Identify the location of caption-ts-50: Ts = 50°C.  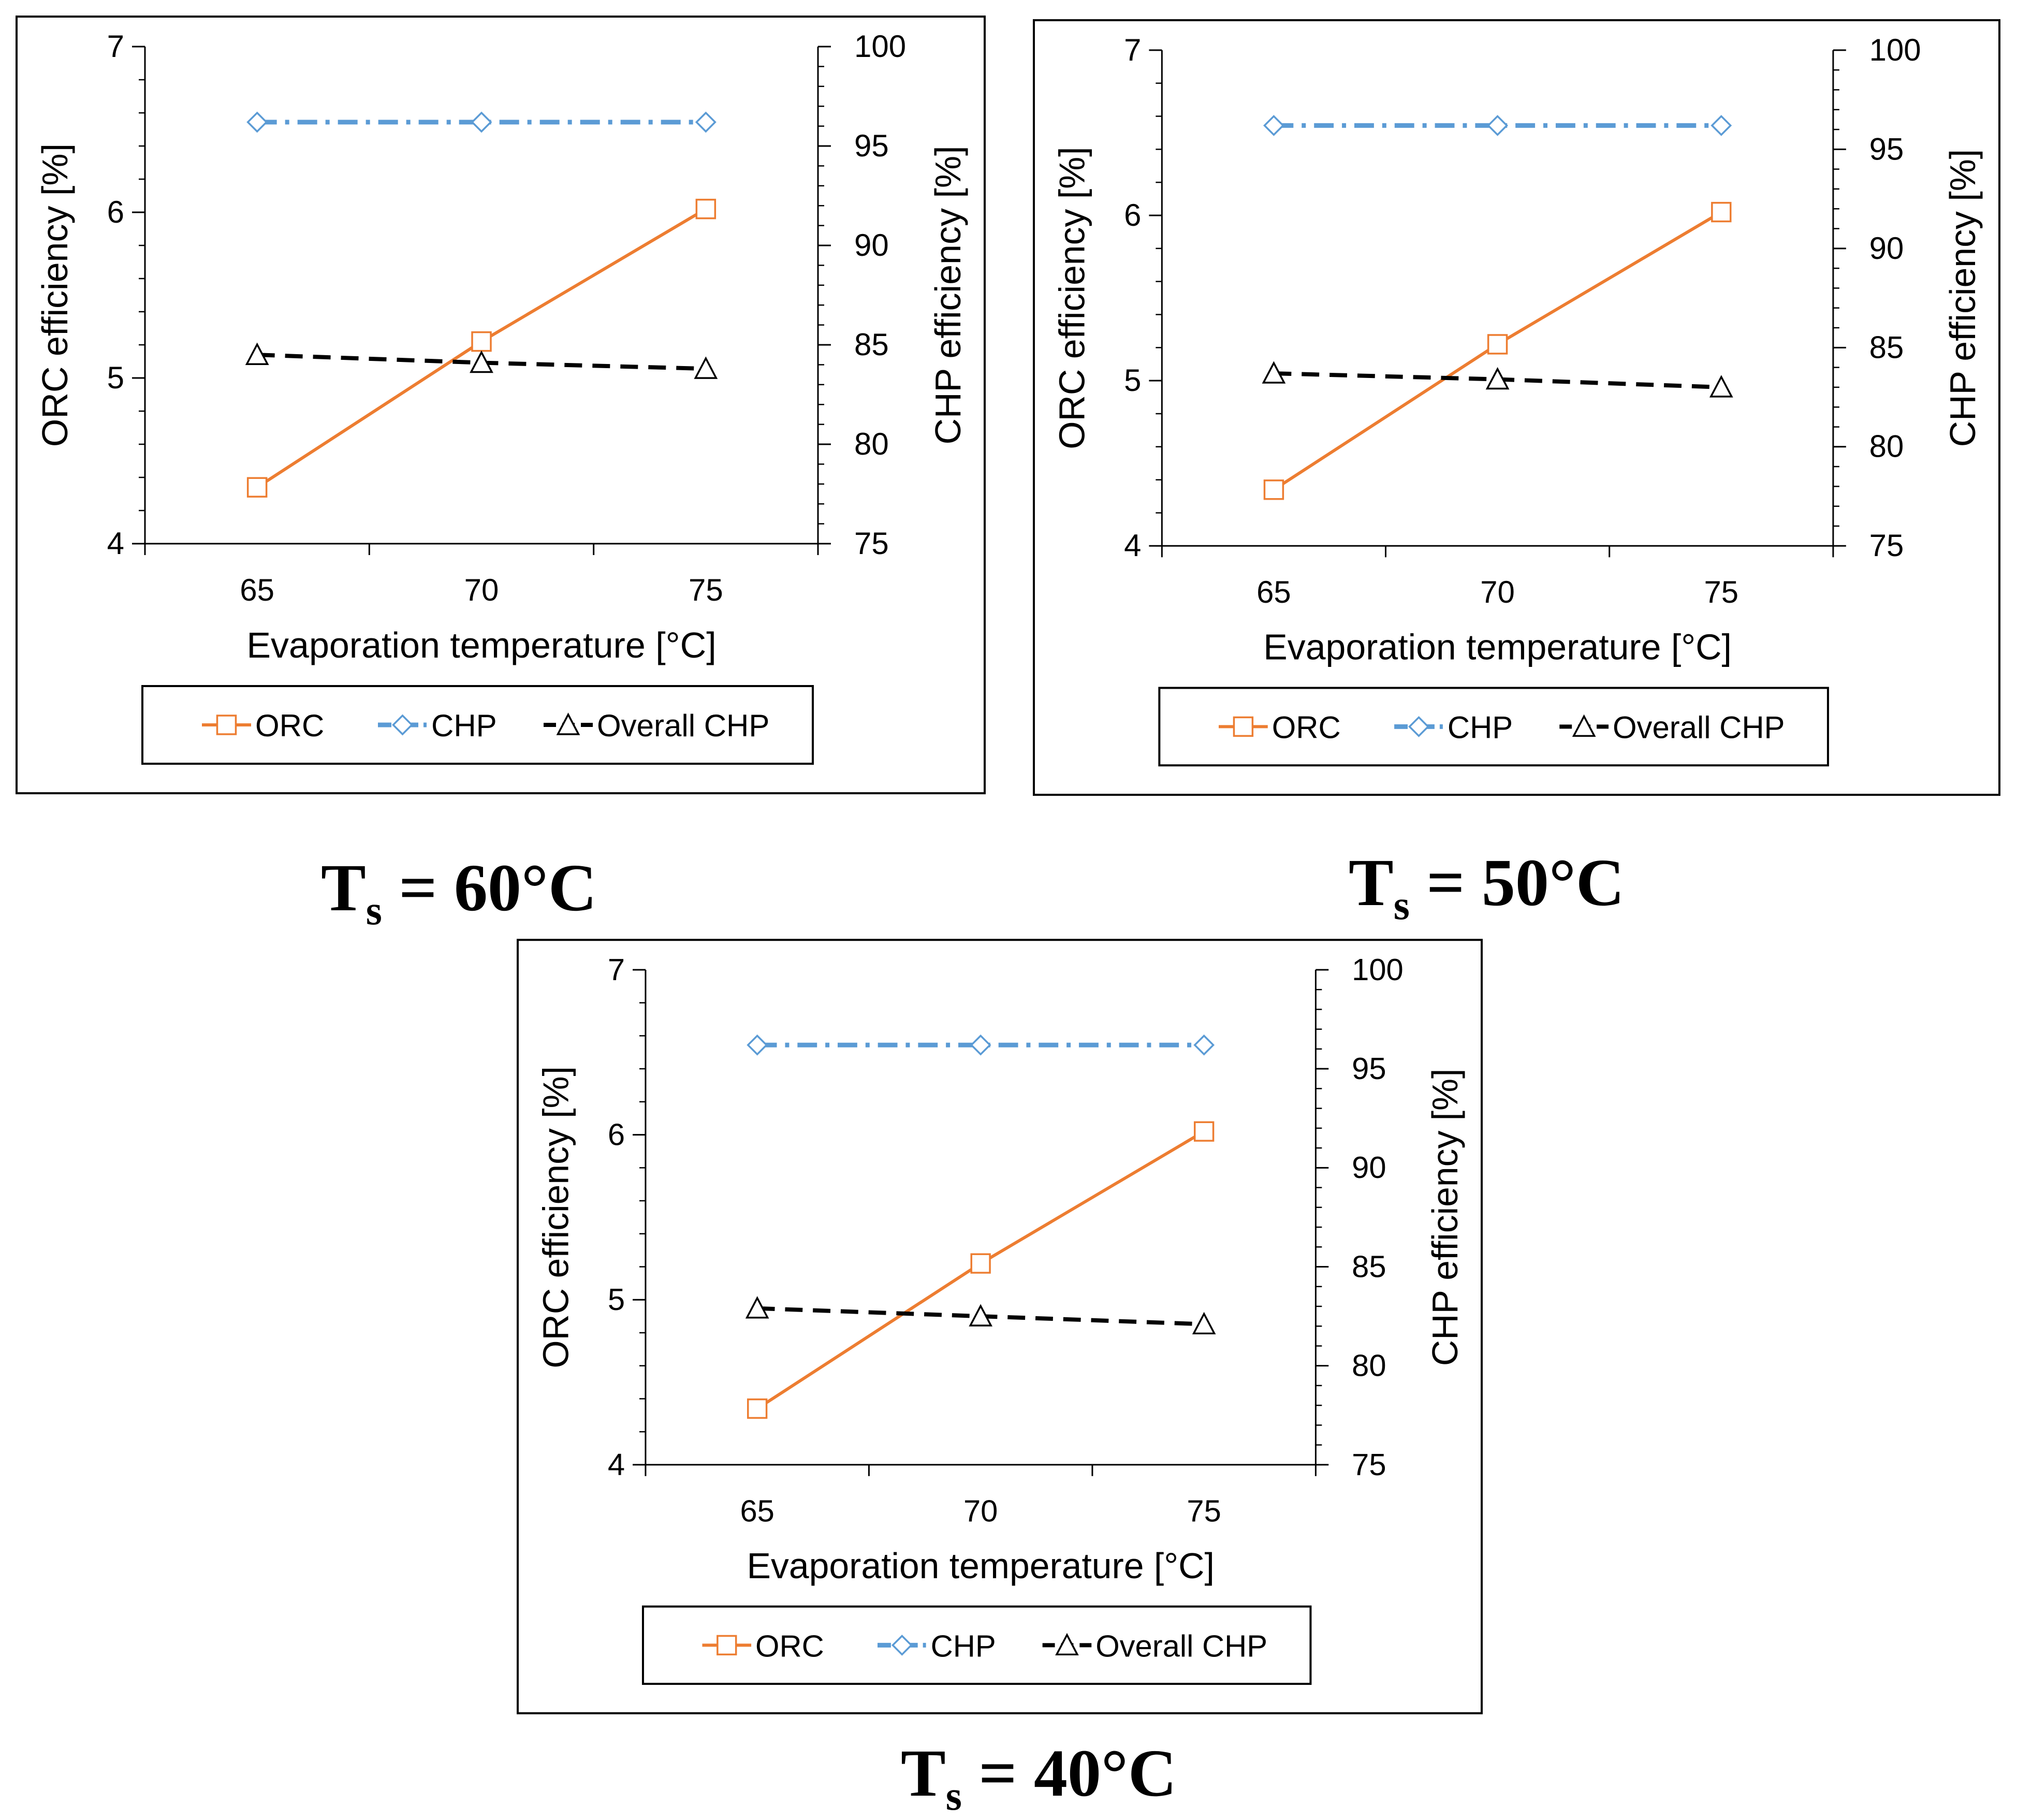
(1487, 886).